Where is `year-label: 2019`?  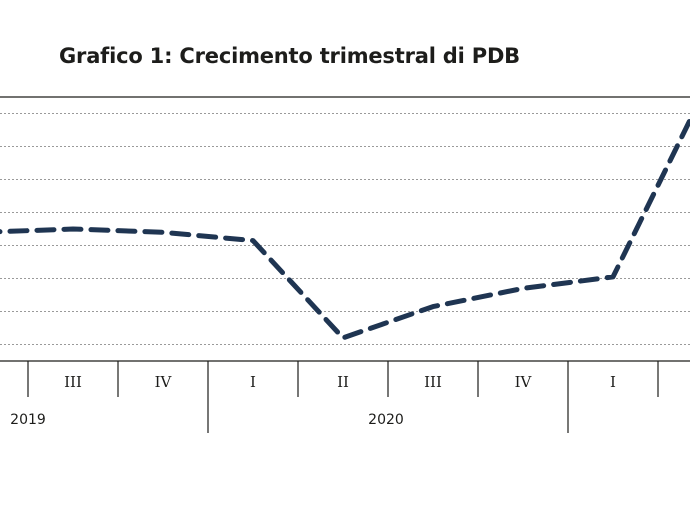
year-label: 2019 is located at coordinates (28, 420).